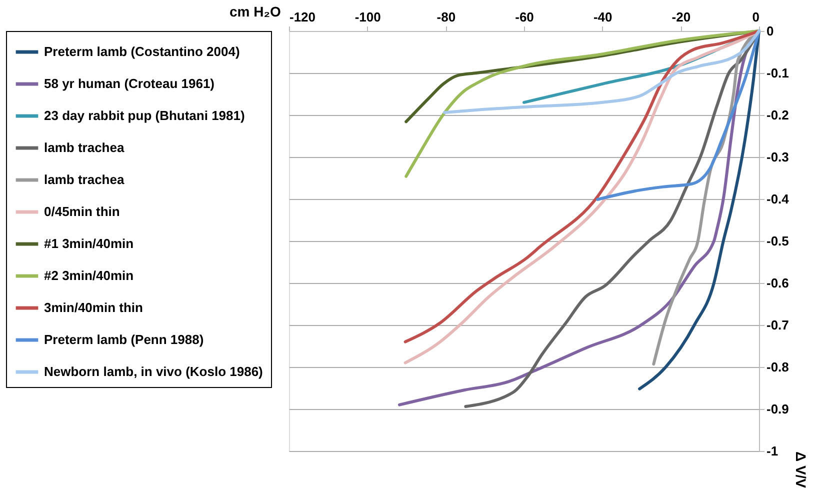  What do you see at coordinates (142, 51) in the screenshot?
I see `legend-label: Preterm lamb (Costantino 2004)` at bounding box center [142, 51].